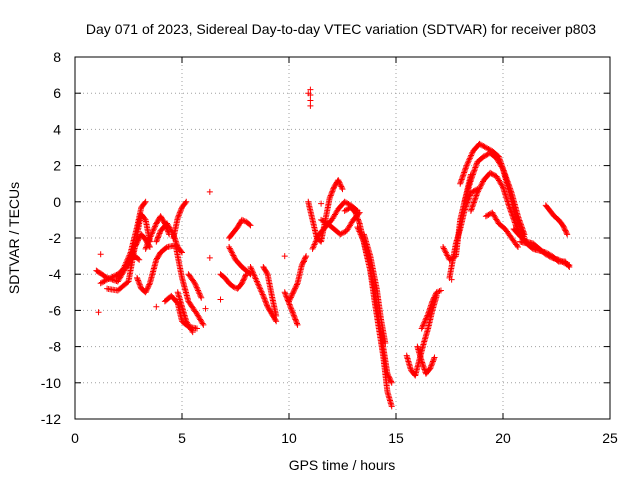 This screenshot has width=640, height=480. I want to click on y-tick-label: 6, so click(57, 93).